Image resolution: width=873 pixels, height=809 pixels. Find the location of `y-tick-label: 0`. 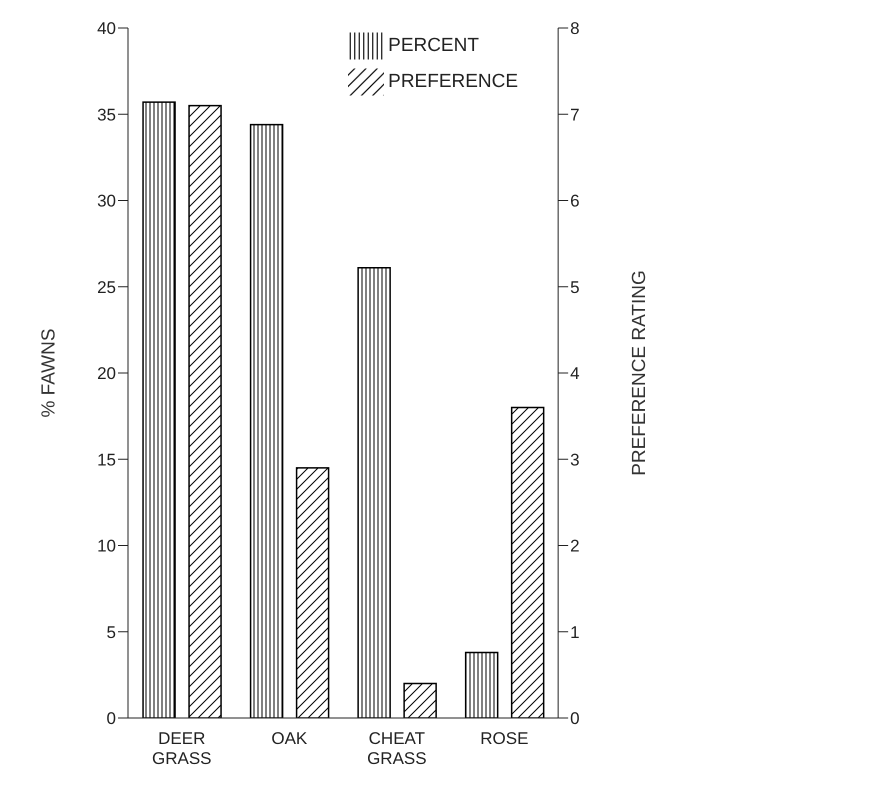

y-tick-label: 0 is located at coordinates (111, 718).